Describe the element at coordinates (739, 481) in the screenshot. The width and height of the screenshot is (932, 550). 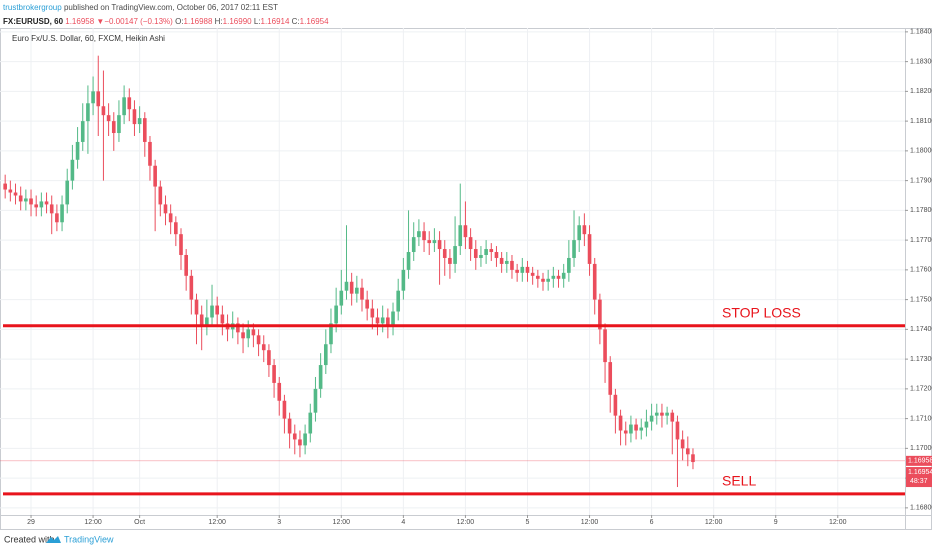
I see `level-label: SELL` at that location.